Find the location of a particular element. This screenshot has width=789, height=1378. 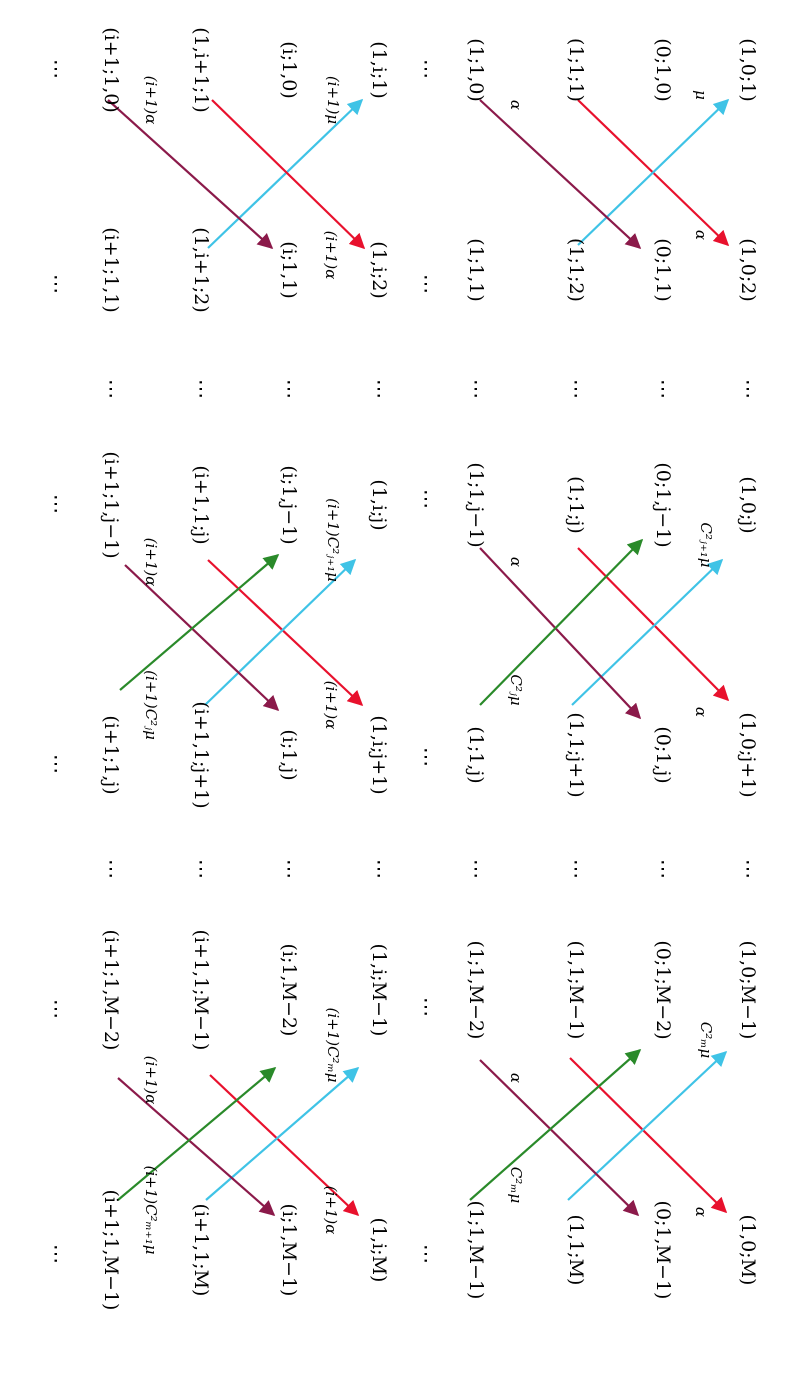

state-label: (i+1;1,0) is located at coordinates (111, 70).